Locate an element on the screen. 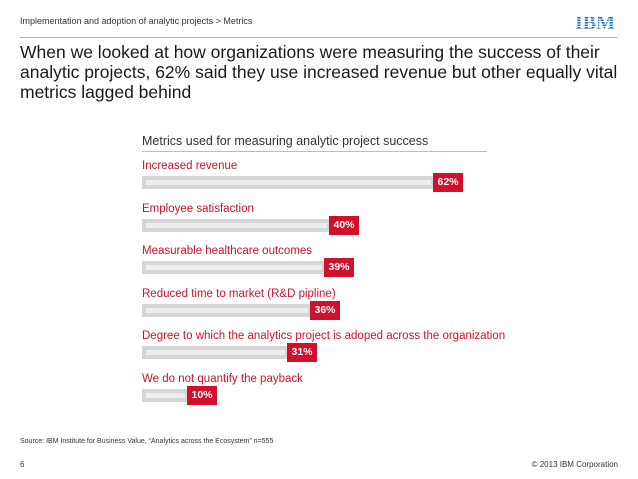 This screenshot has width=638, height=479. value-label: 31% is located at coordinates (302, 353).